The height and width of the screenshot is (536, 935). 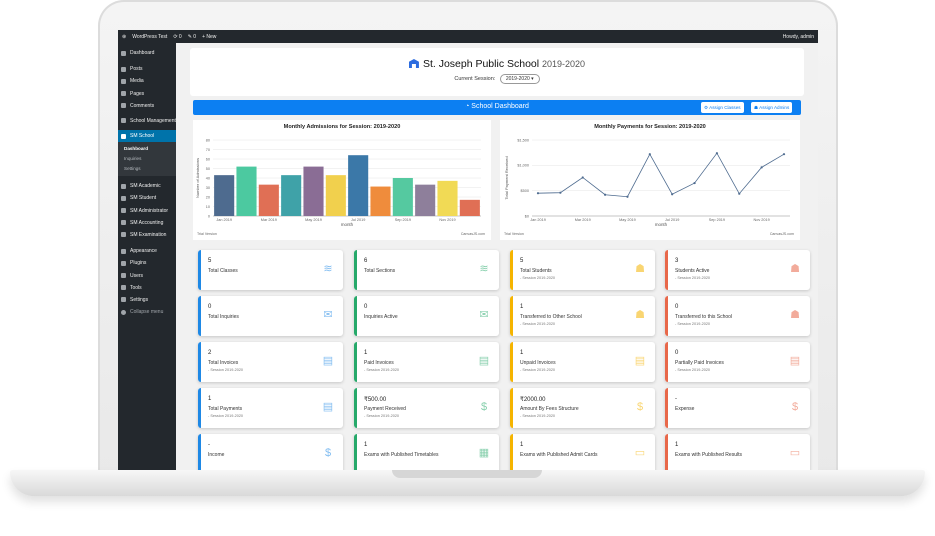 I want to click on card-label: Inquiries Active, so click(x=381, y=317).